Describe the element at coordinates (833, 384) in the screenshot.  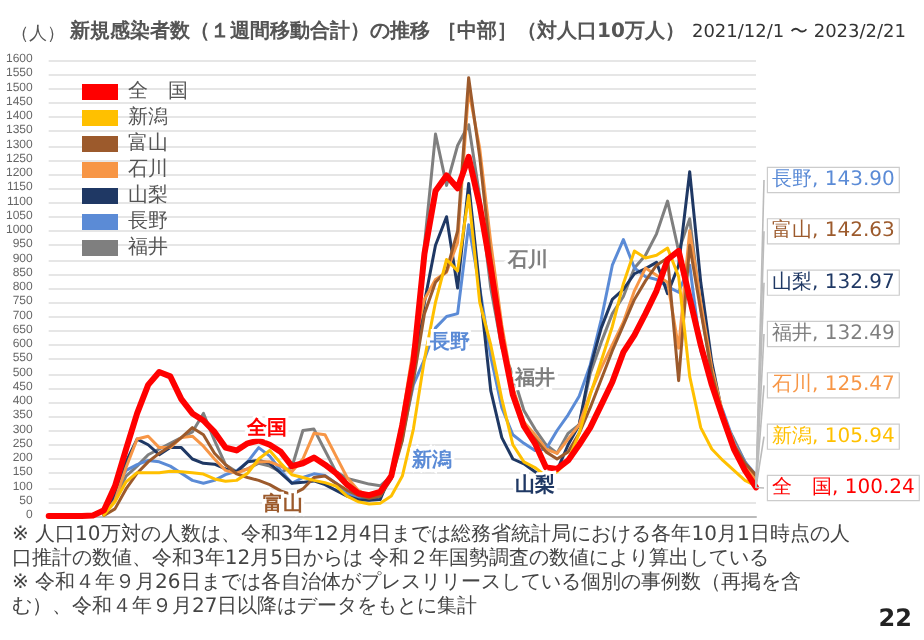
I see `text: 石川, 125.47` at that location.